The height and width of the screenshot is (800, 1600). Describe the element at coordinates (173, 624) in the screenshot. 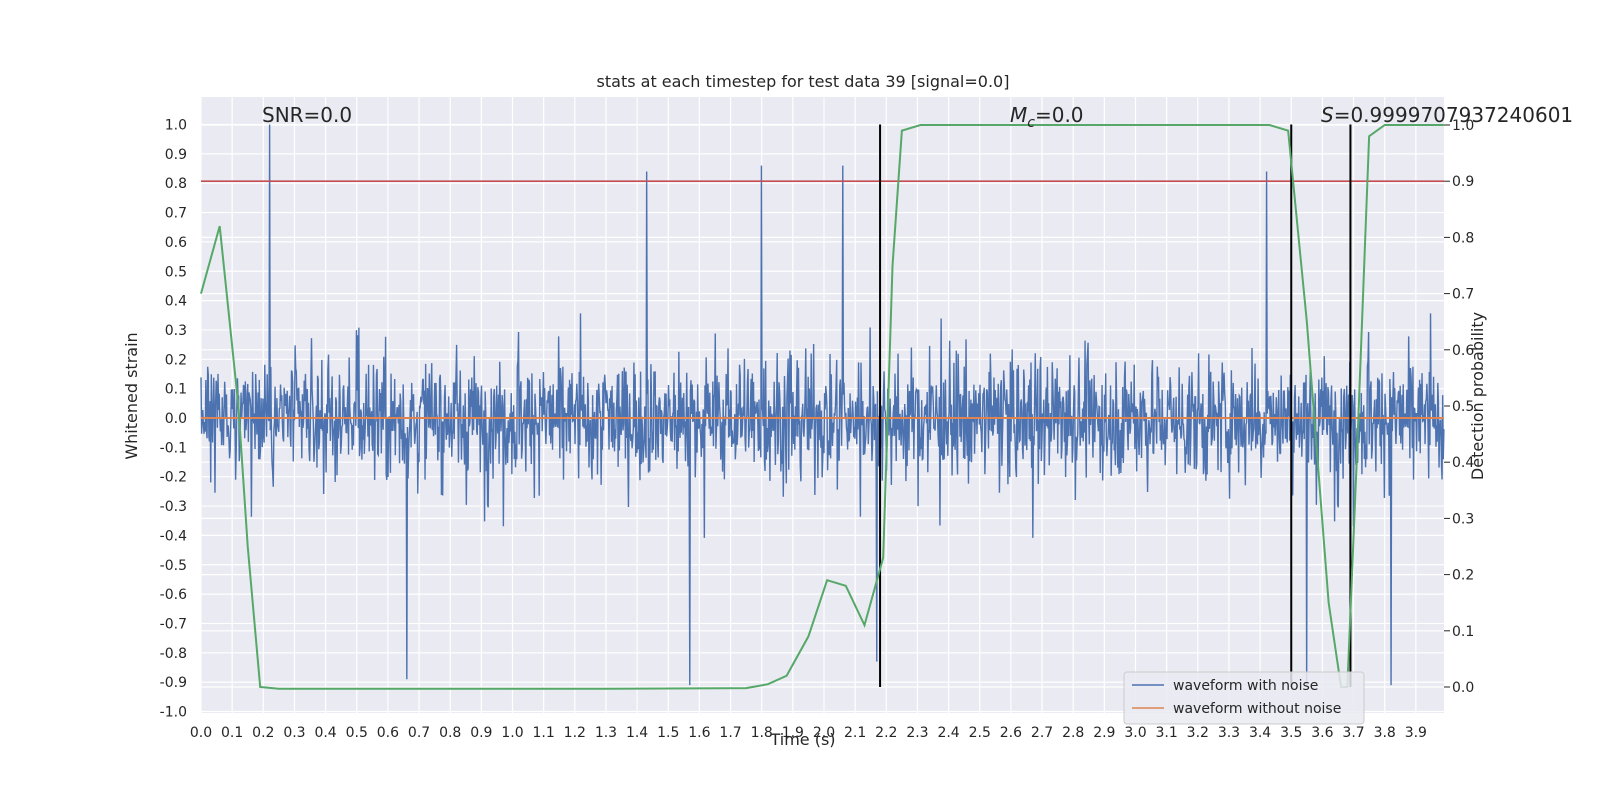

I see `y-tick-label: -0.7` at that location.